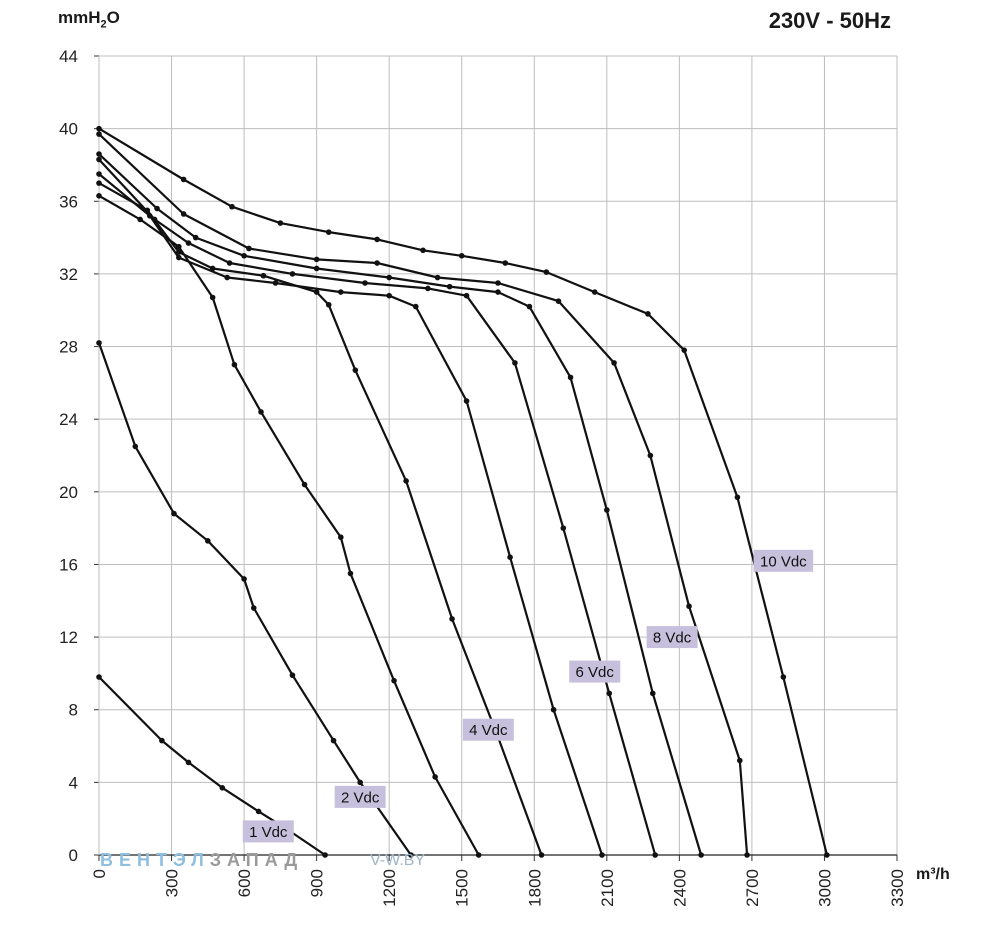 The width and height of the screenshot is (983, 939). I want to click on x-tick-label: 300, so click(172, 883).